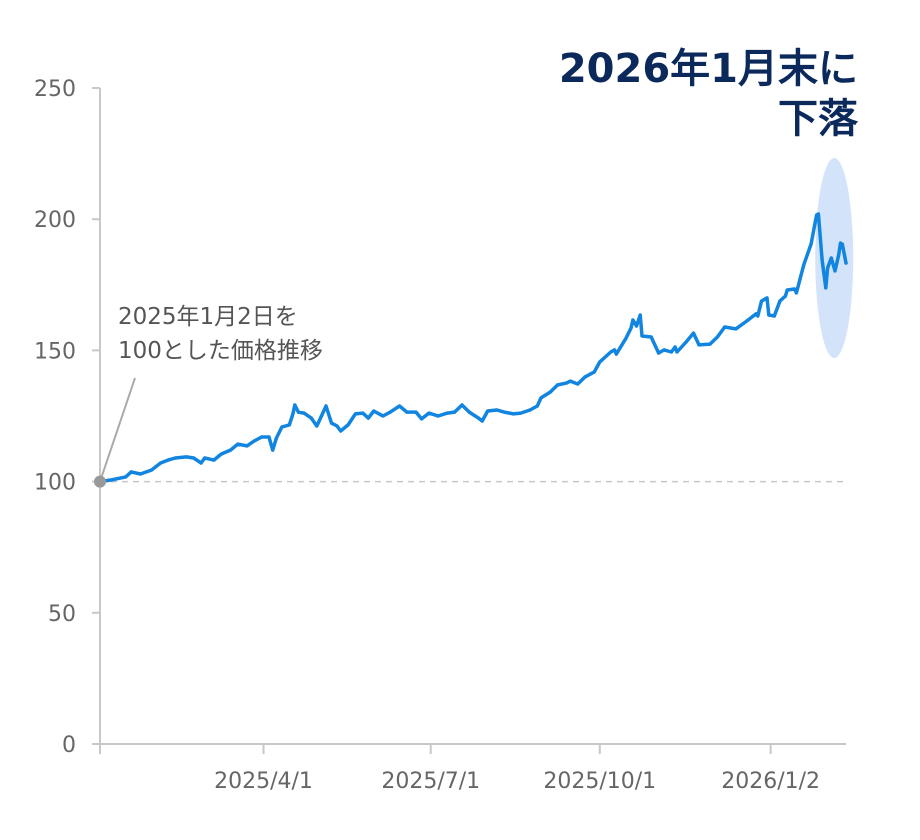  Describe the element at coordinates (55, 89) in the screenshot. I see `y-tick-label: 250` at that location.